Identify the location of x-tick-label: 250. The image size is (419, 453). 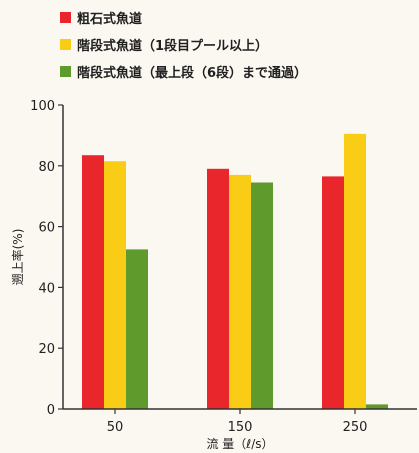
(355, 427).